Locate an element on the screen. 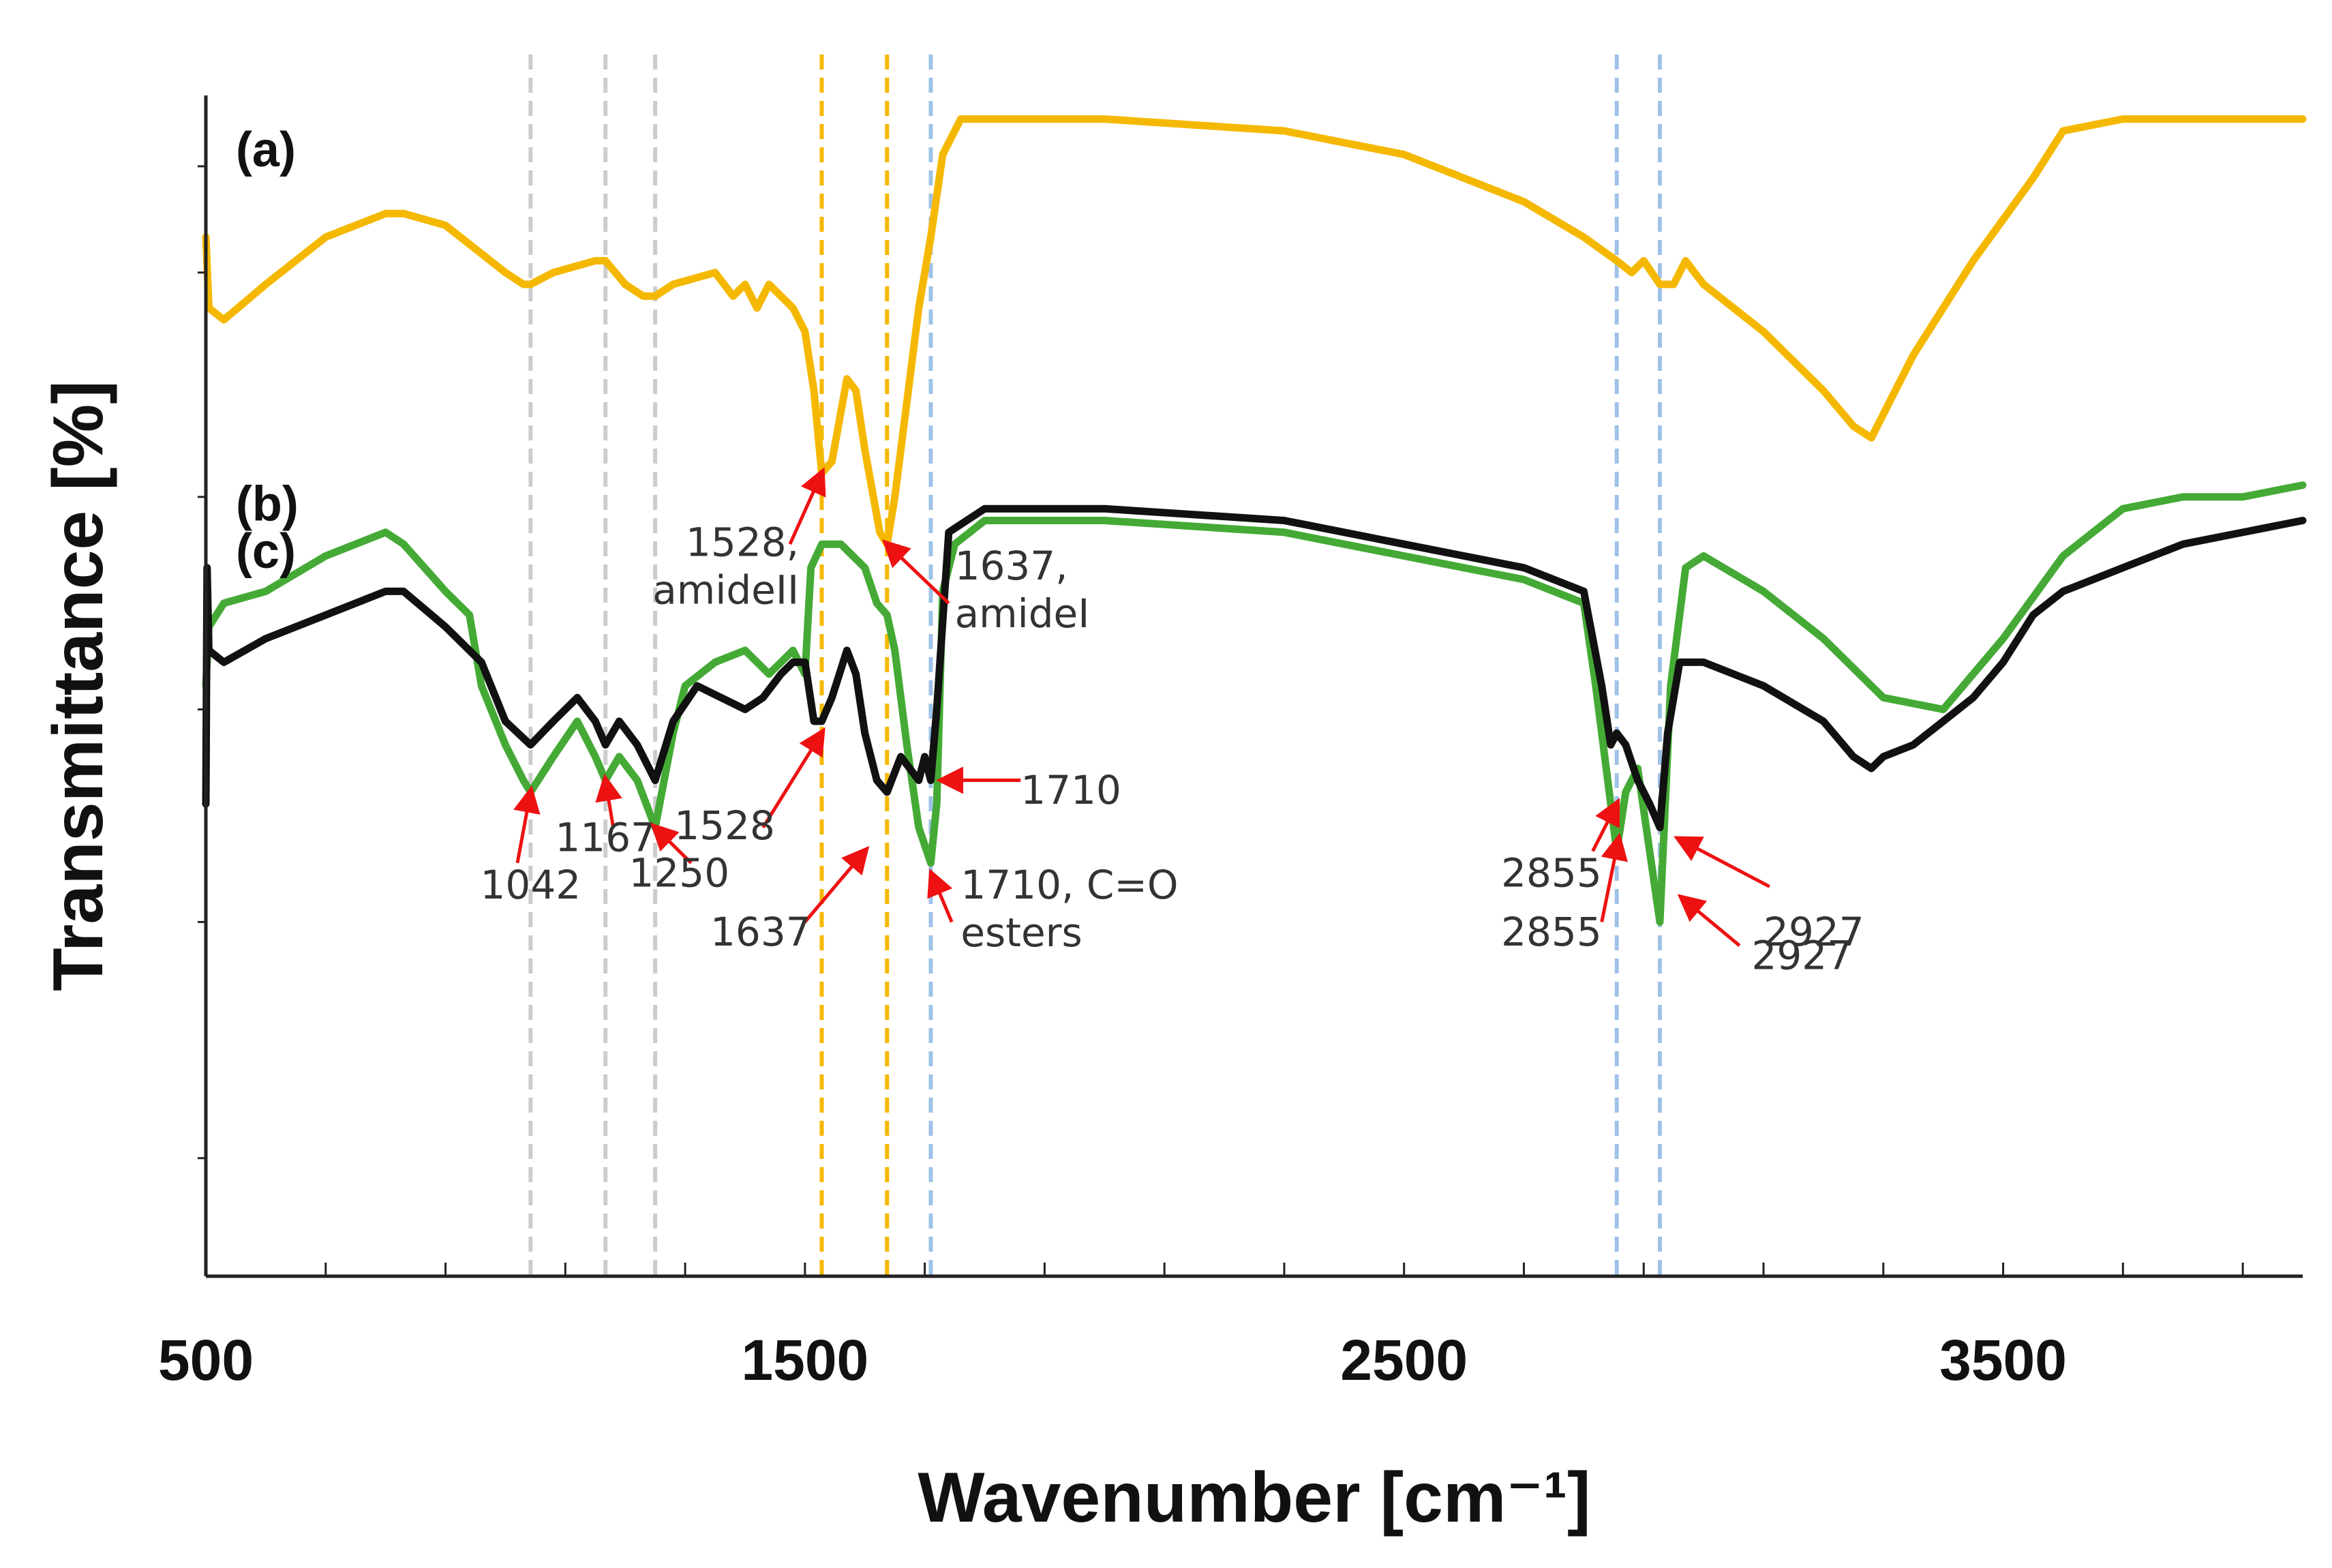  annotation-label: 1528, is located at coordinates (742, 542).